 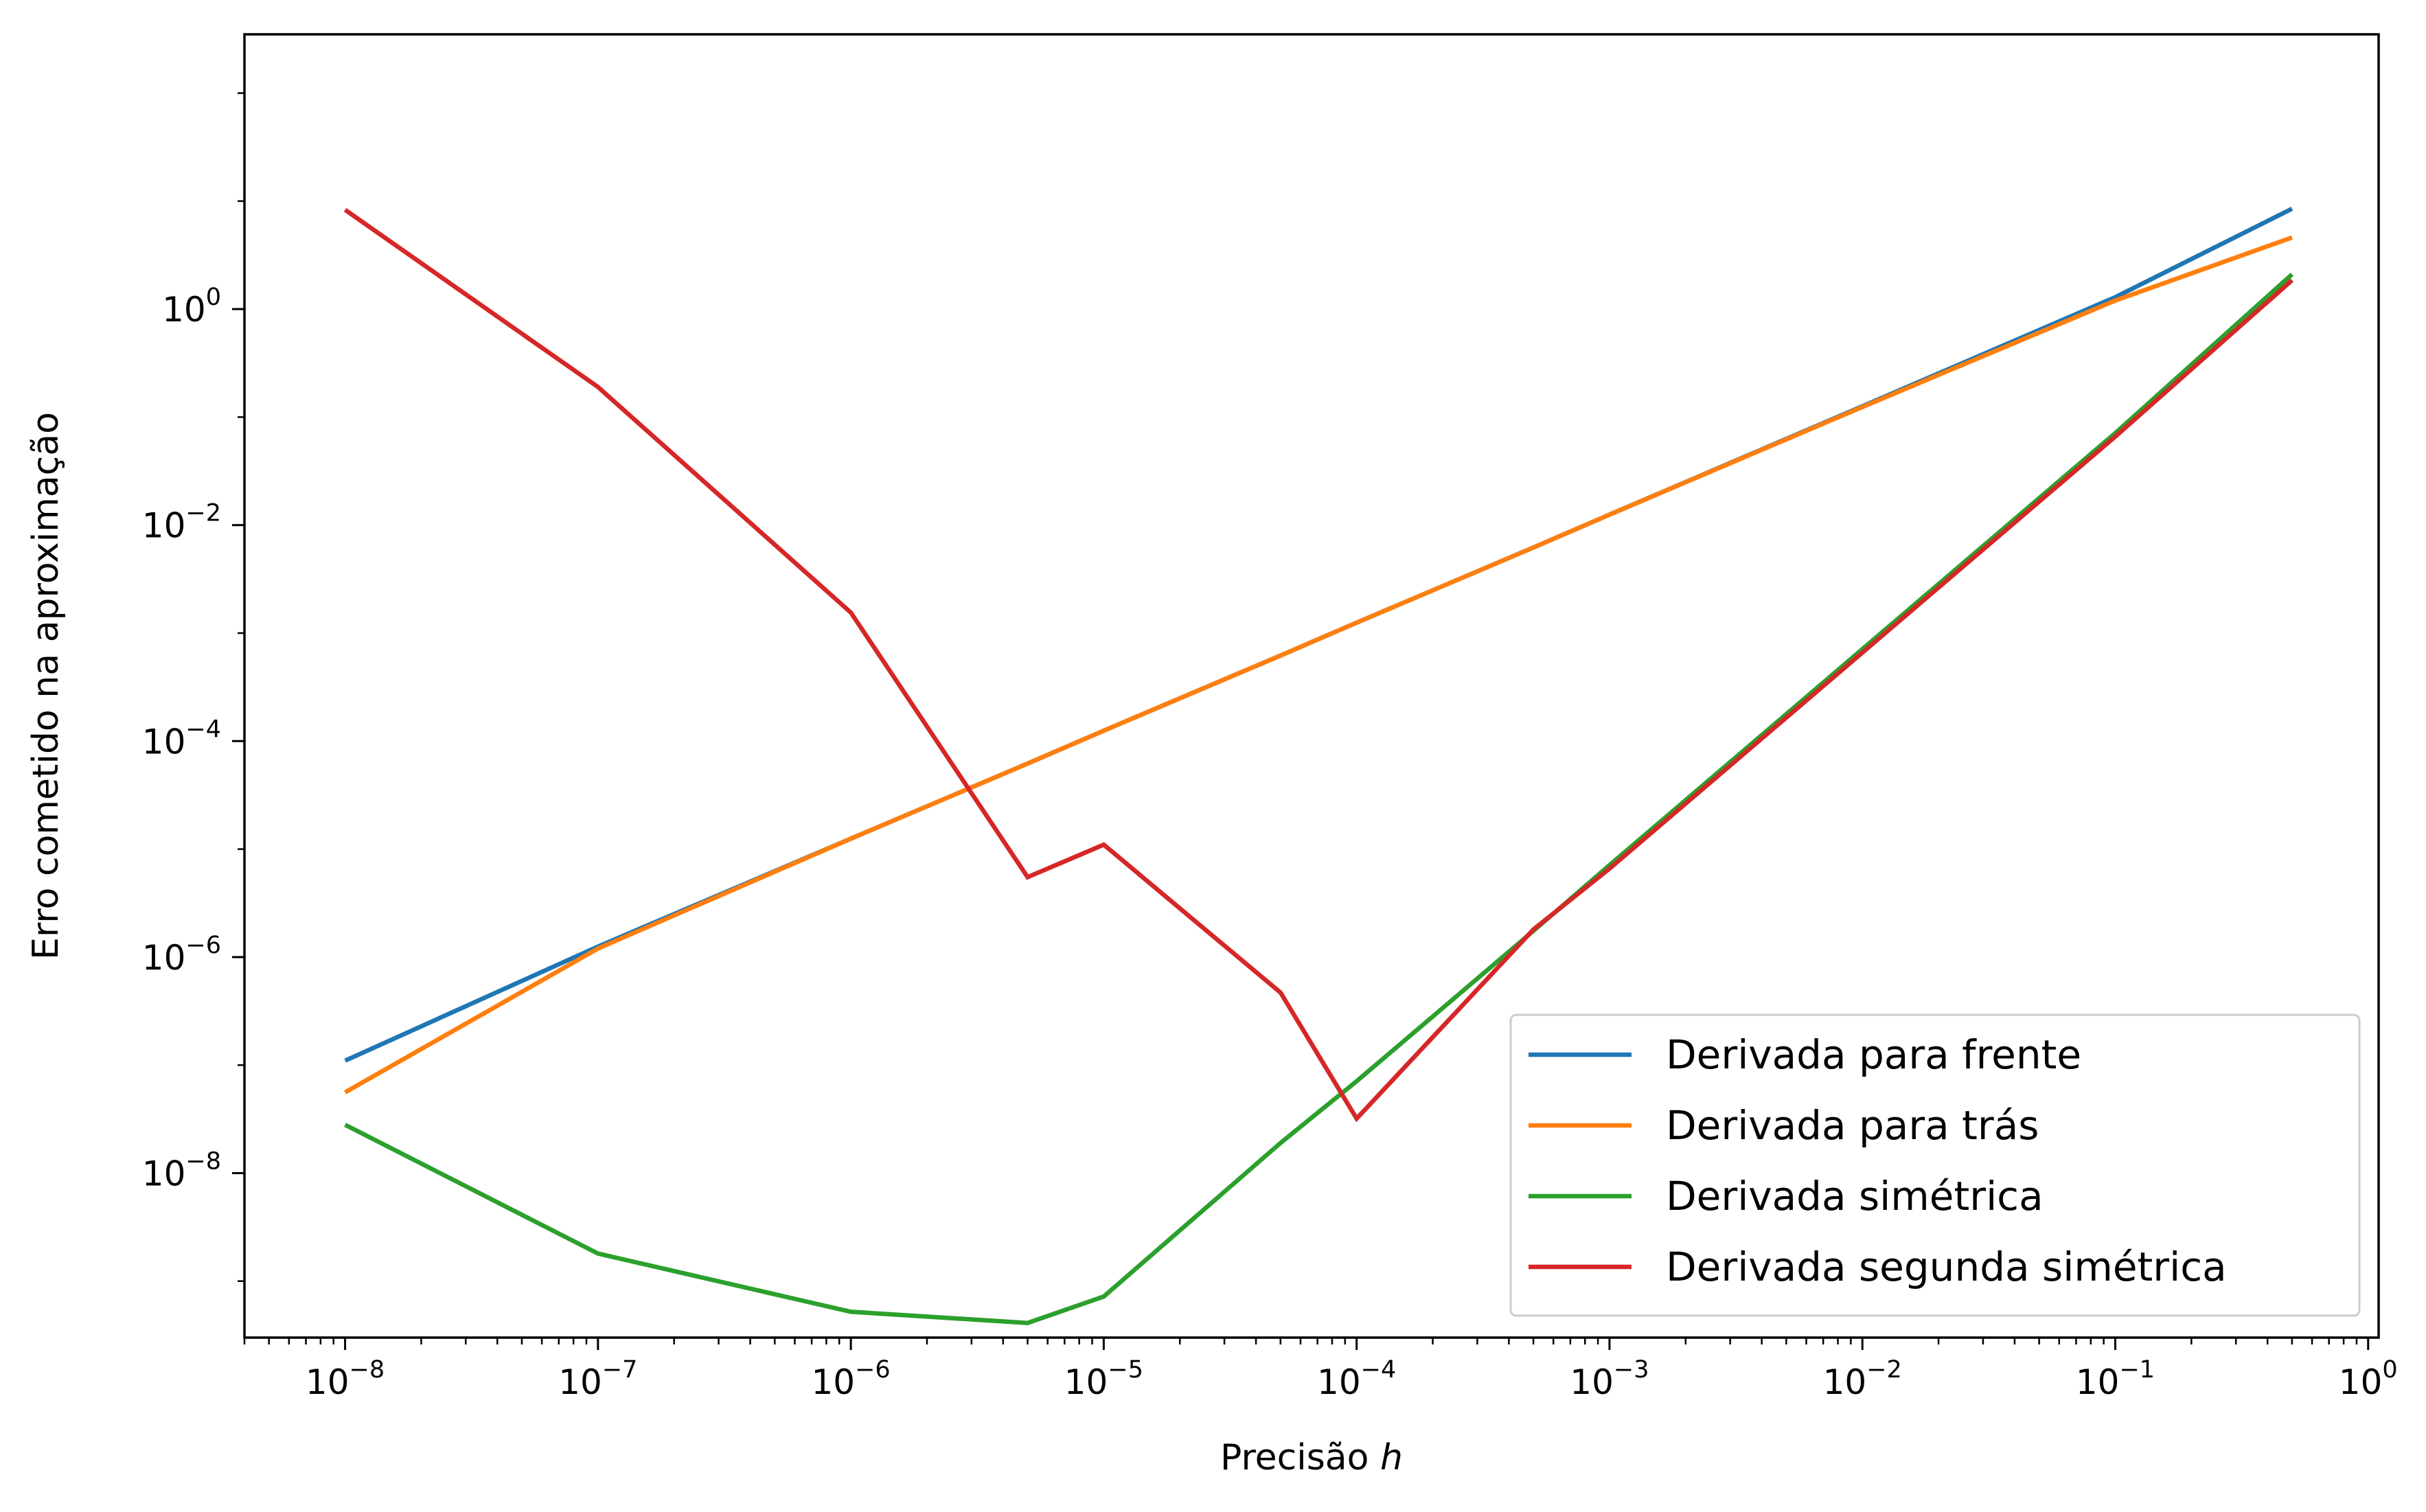 I want to click on x-tick-exponent: −1, so click(x=2137, y=1370).